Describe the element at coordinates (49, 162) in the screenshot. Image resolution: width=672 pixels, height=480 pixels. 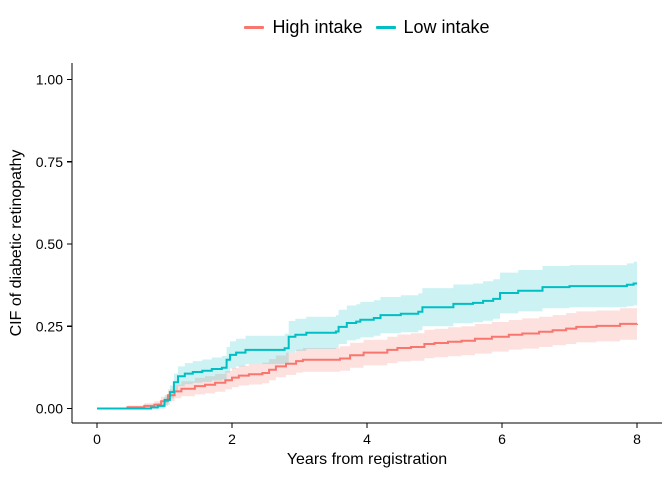
I see `y-tick-label: 0.75` at that location.